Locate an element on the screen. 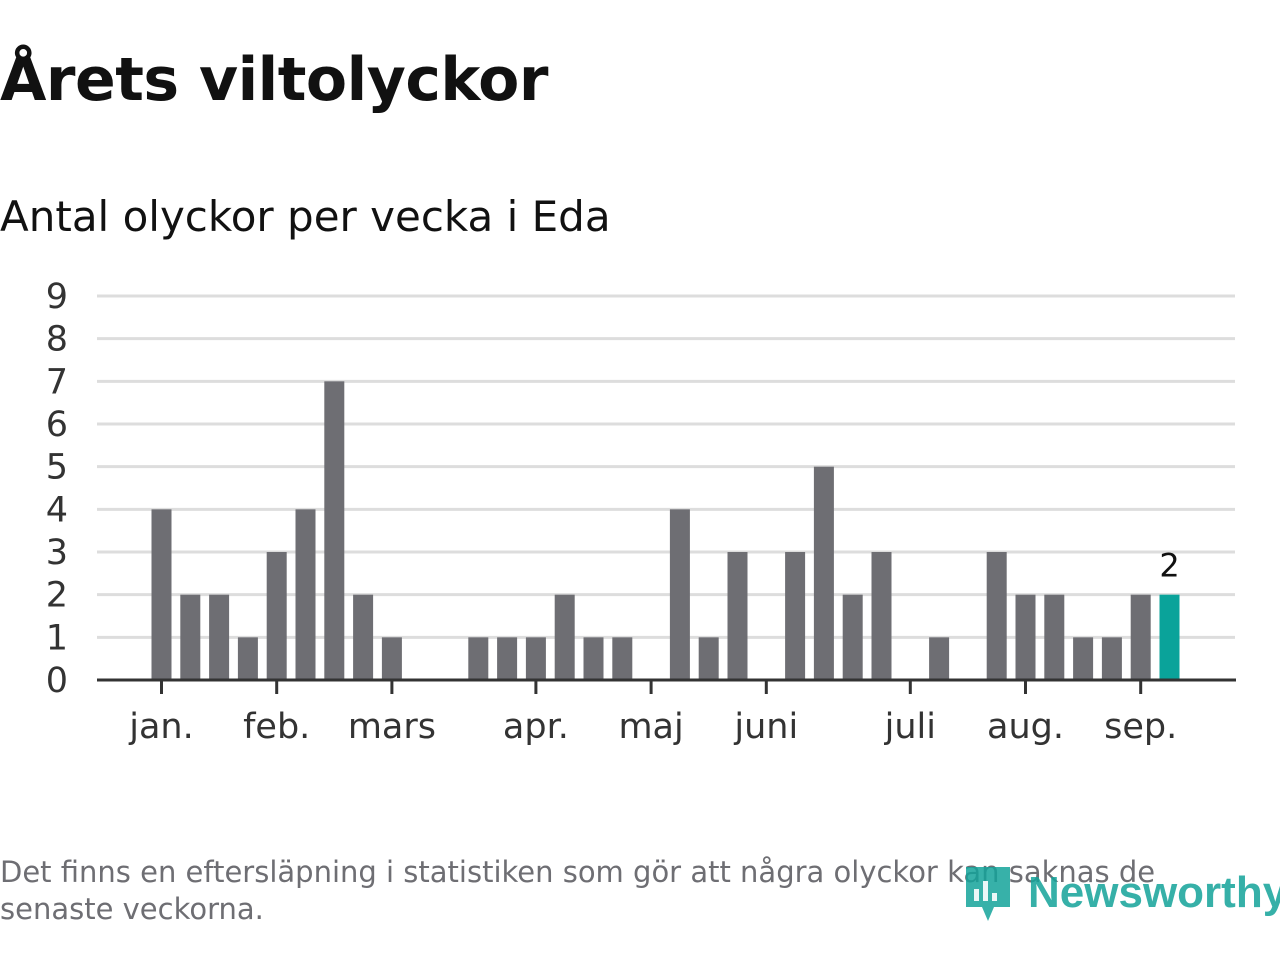 Image resolution: width=1280 pixels, height=960 pixels. chart-subtitle: Antal olyckor per vecka i Eda is located at coordinates (305, 216).